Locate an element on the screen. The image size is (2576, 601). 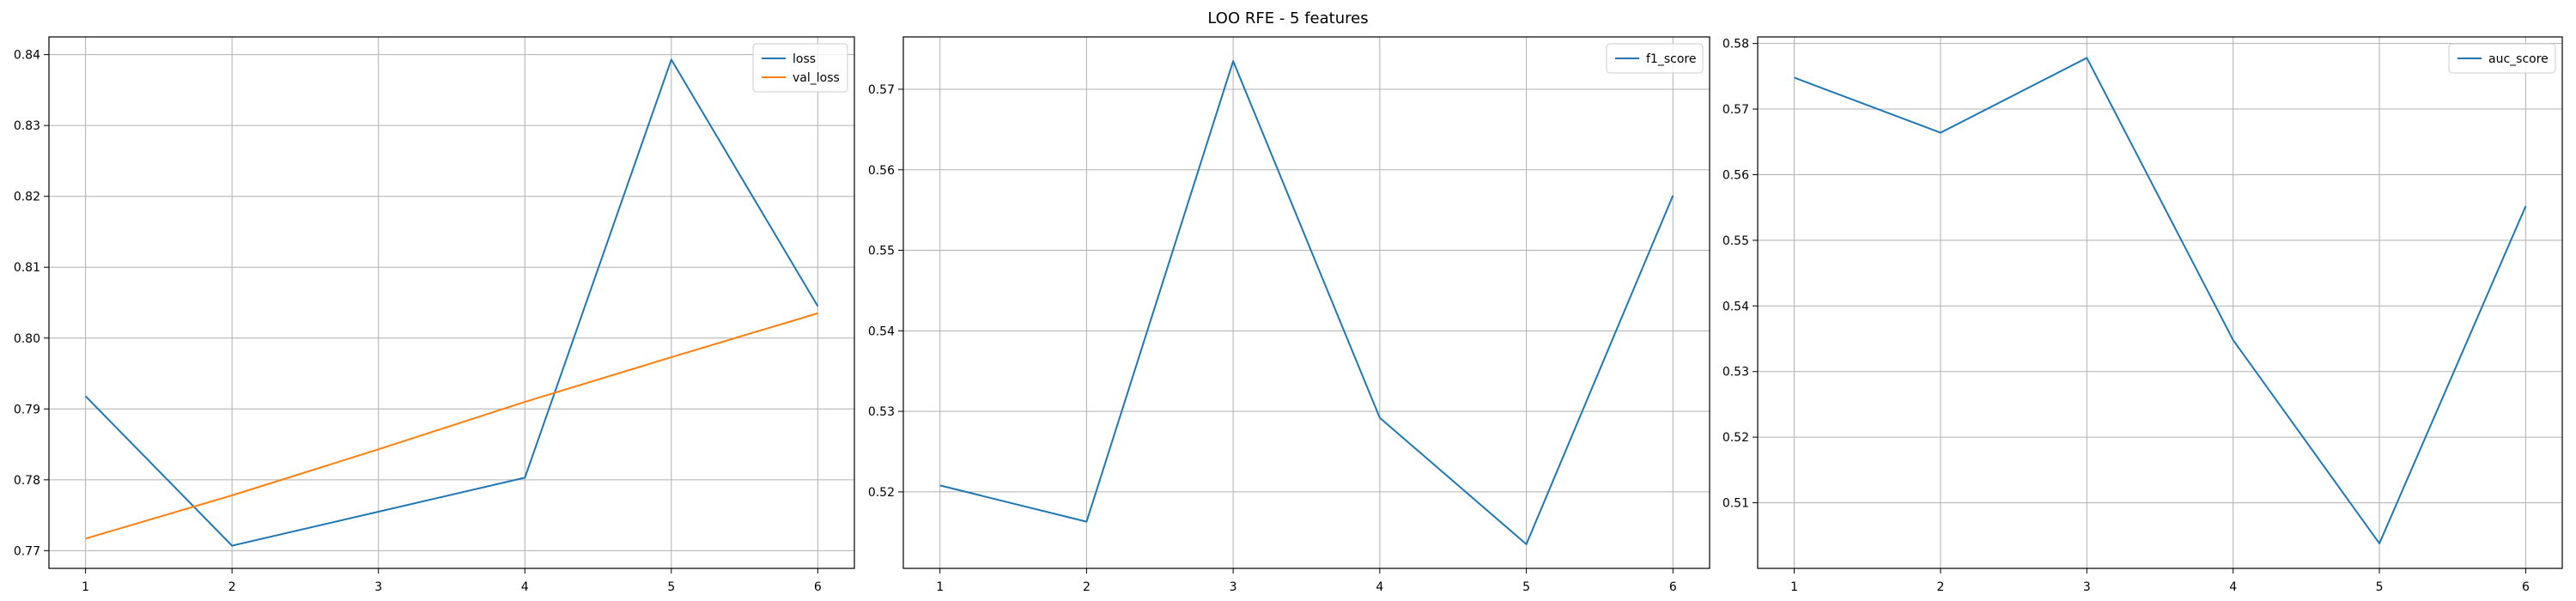
legend: auc_score is located at coordinates (2502, 58).